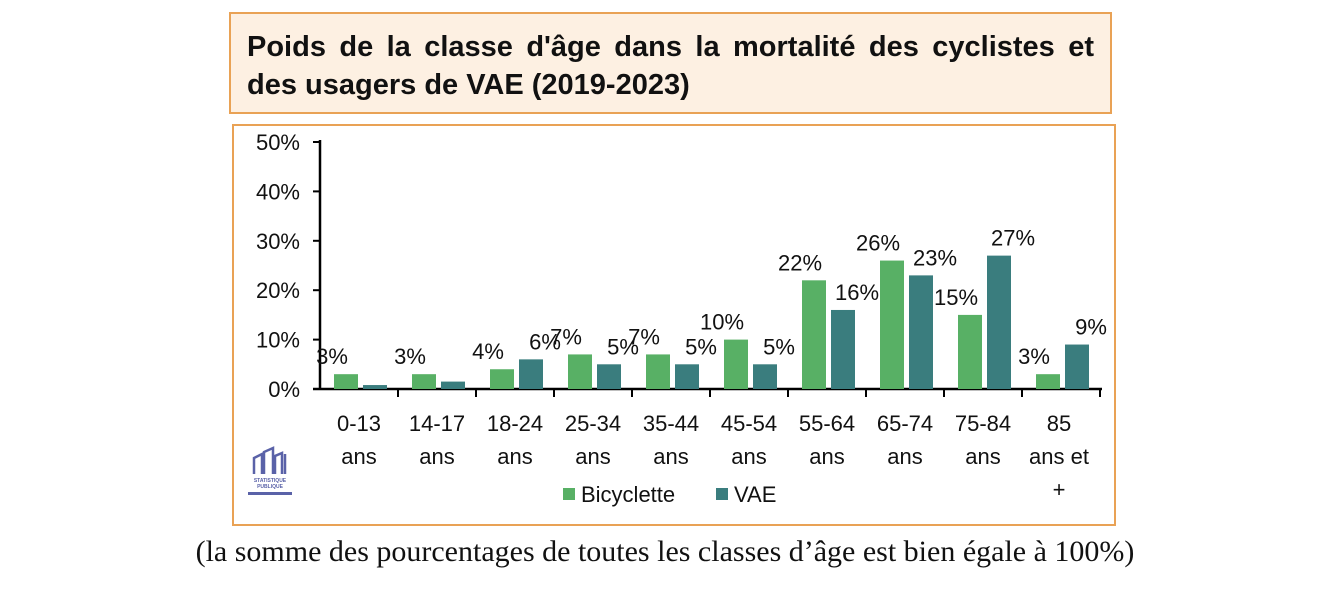 Image resolution: width=1330 pixels, height=602 pixels. I want to click on data-label: 26%, so click(878, 243).